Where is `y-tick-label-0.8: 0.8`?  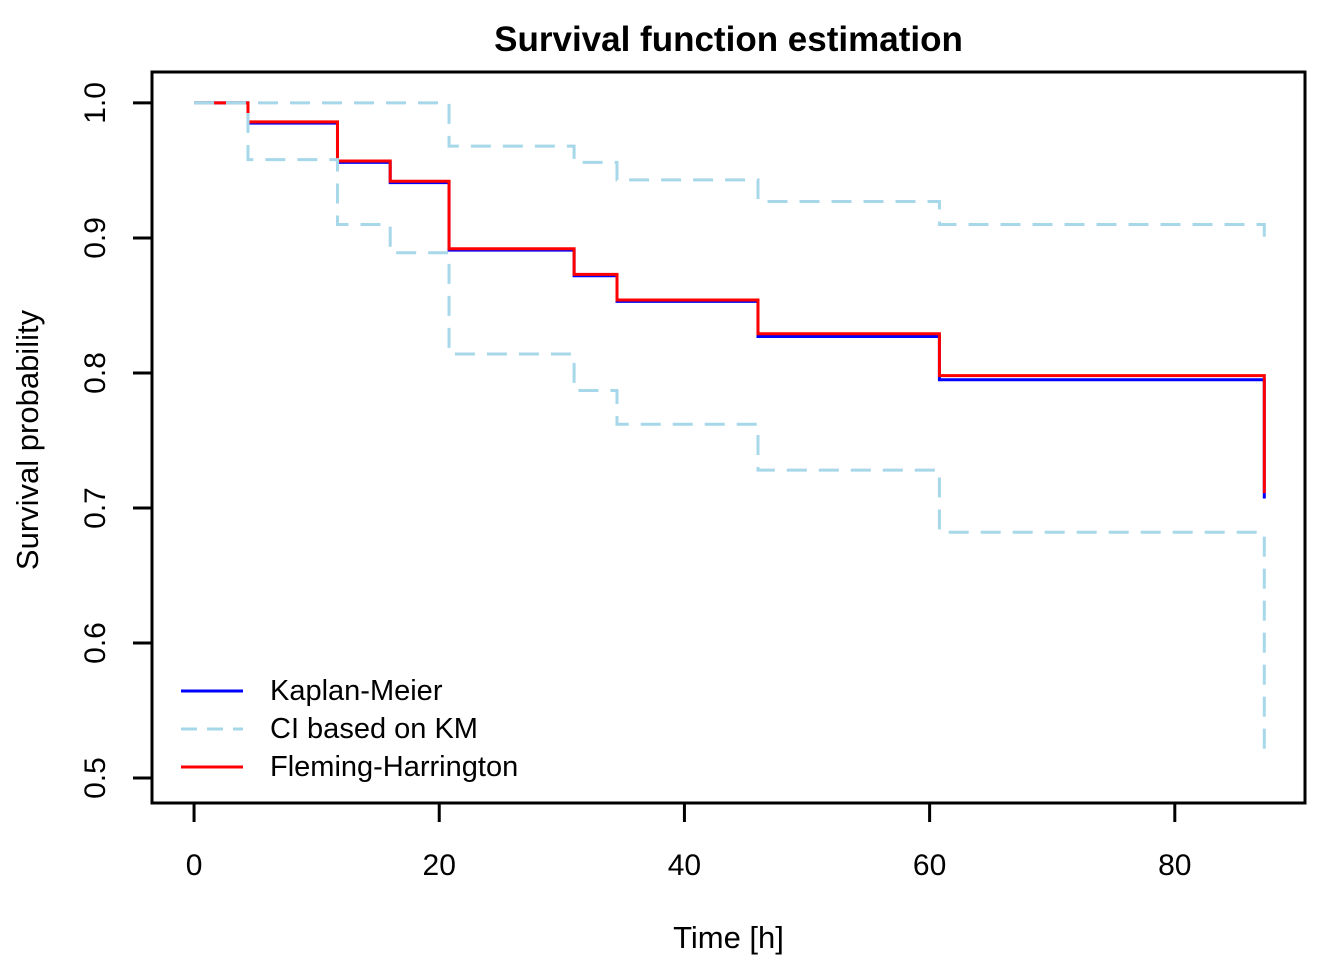
y-tick-label-0.8: 0.8 is located at coordinates (95, 373).